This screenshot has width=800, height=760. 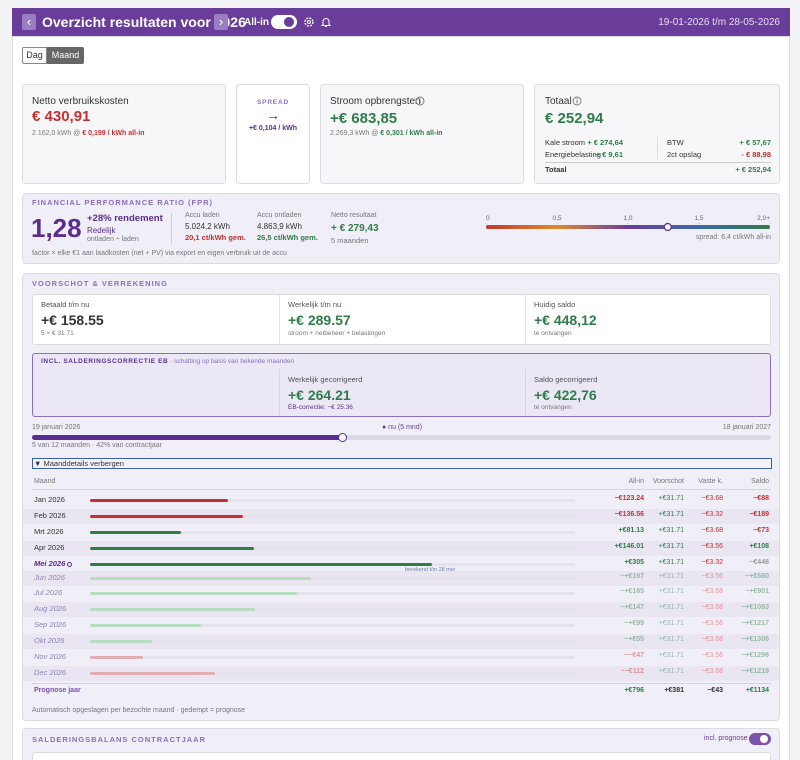 I want to click on spread-note: spread: 6,4 ct/kWh all-in, so click(x=733, y=237).